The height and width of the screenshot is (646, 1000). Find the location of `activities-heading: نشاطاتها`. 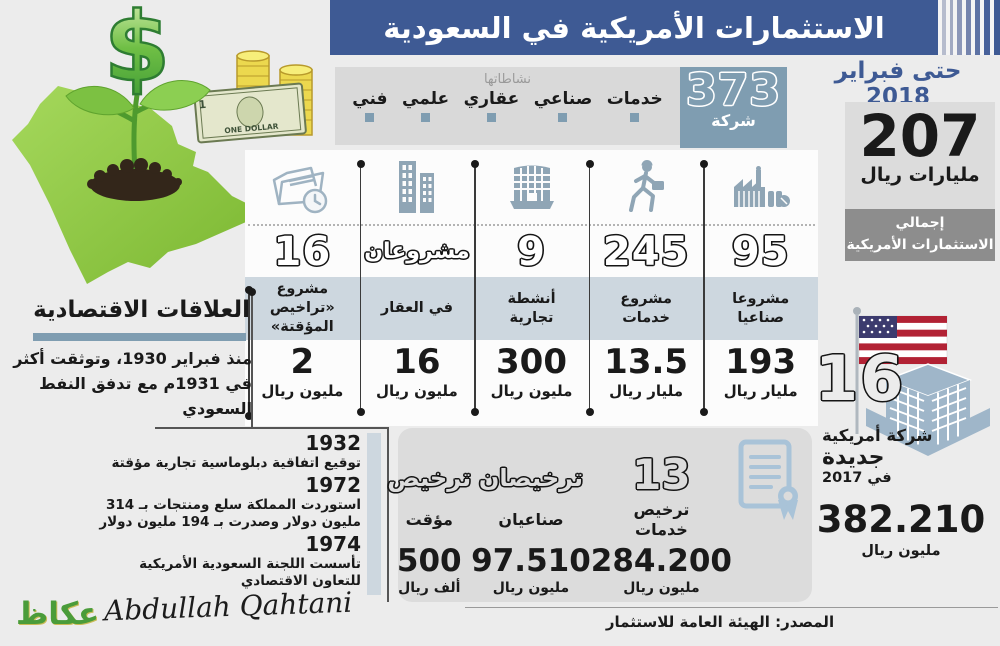

activities-heading: نشاطاتها is located at coordinates (507, 79).